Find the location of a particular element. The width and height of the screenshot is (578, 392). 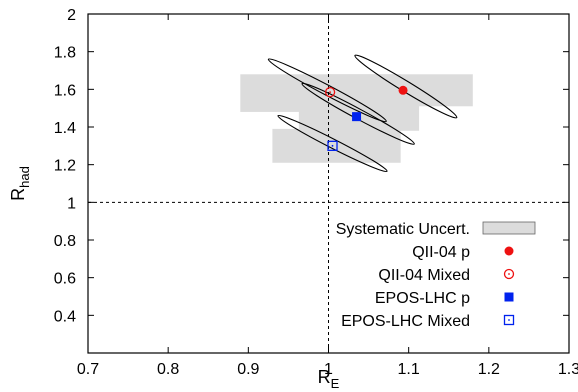

legend-entry-qii-04-p: QII-04 p is located at coordinates (463, 252).